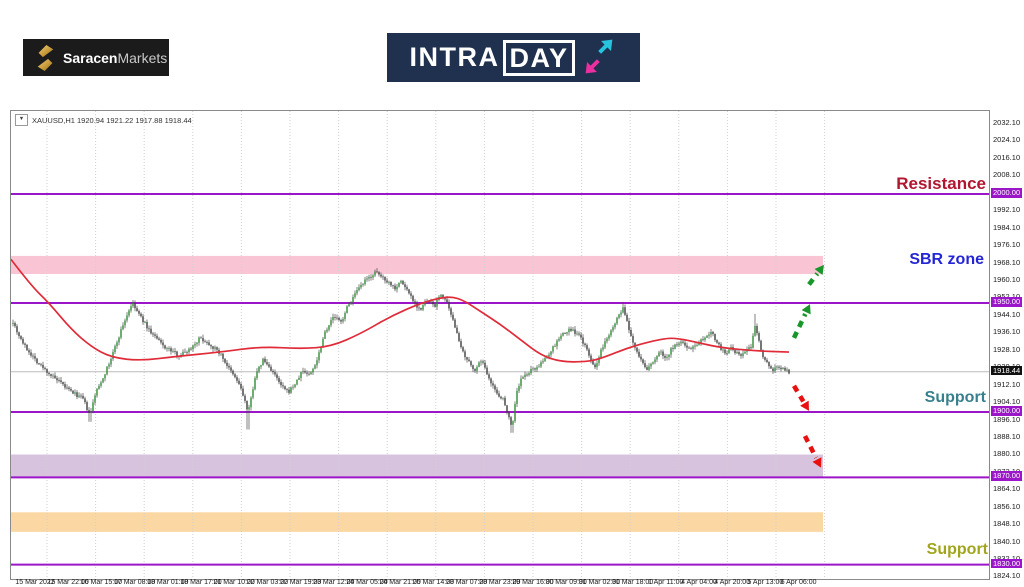 This screenshot has width=1024, height=587. I want to click on price-axis-label: 1880.10, so click(1007, 454).